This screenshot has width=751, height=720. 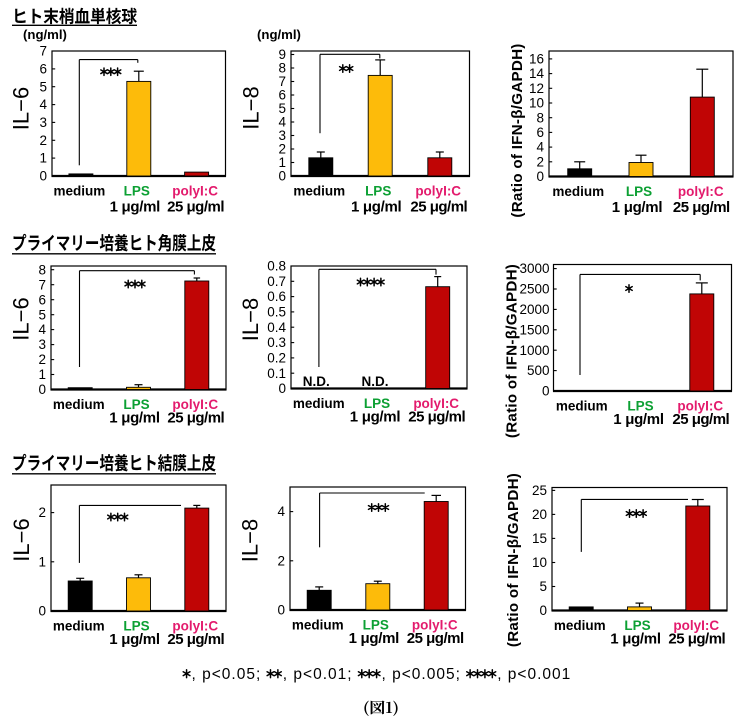 What do you see at coordinates (276, 296) in the screenshot?
I see `svg-text: 0.6` at bounding box center [276, 296].